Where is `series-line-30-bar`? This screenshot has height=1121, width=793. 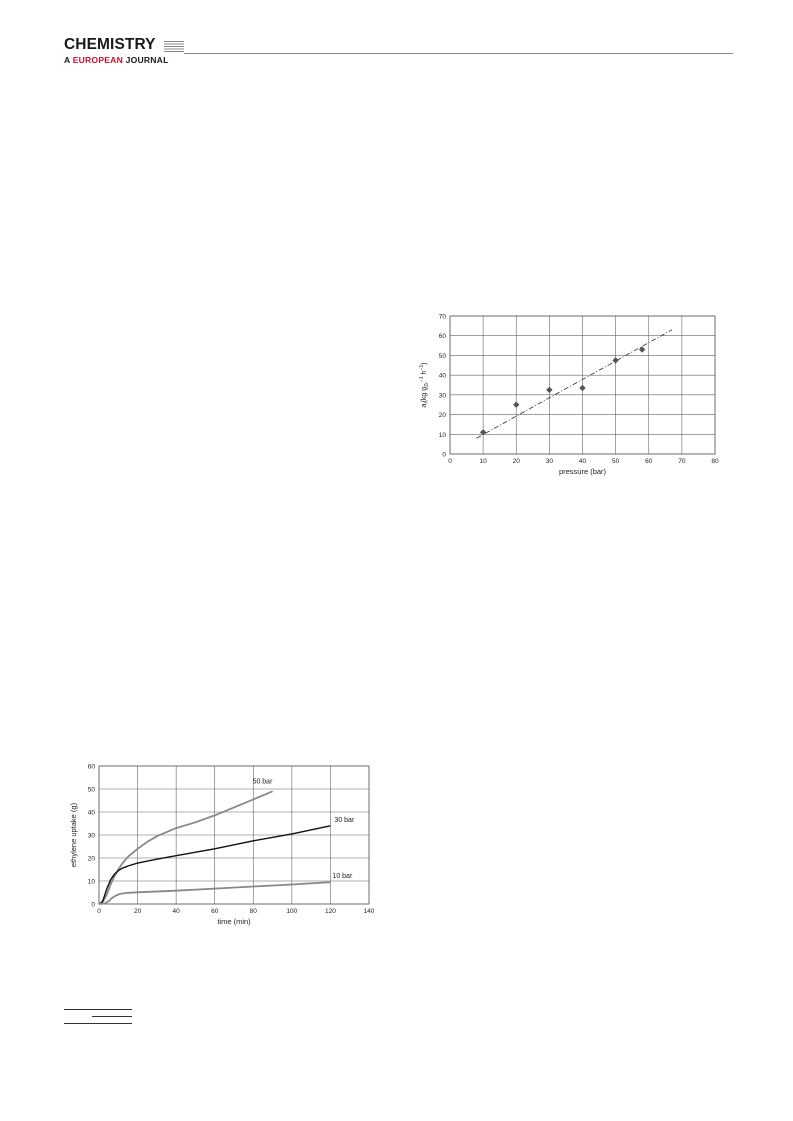
series-line-30-bar is located at coordinates (214, 865).